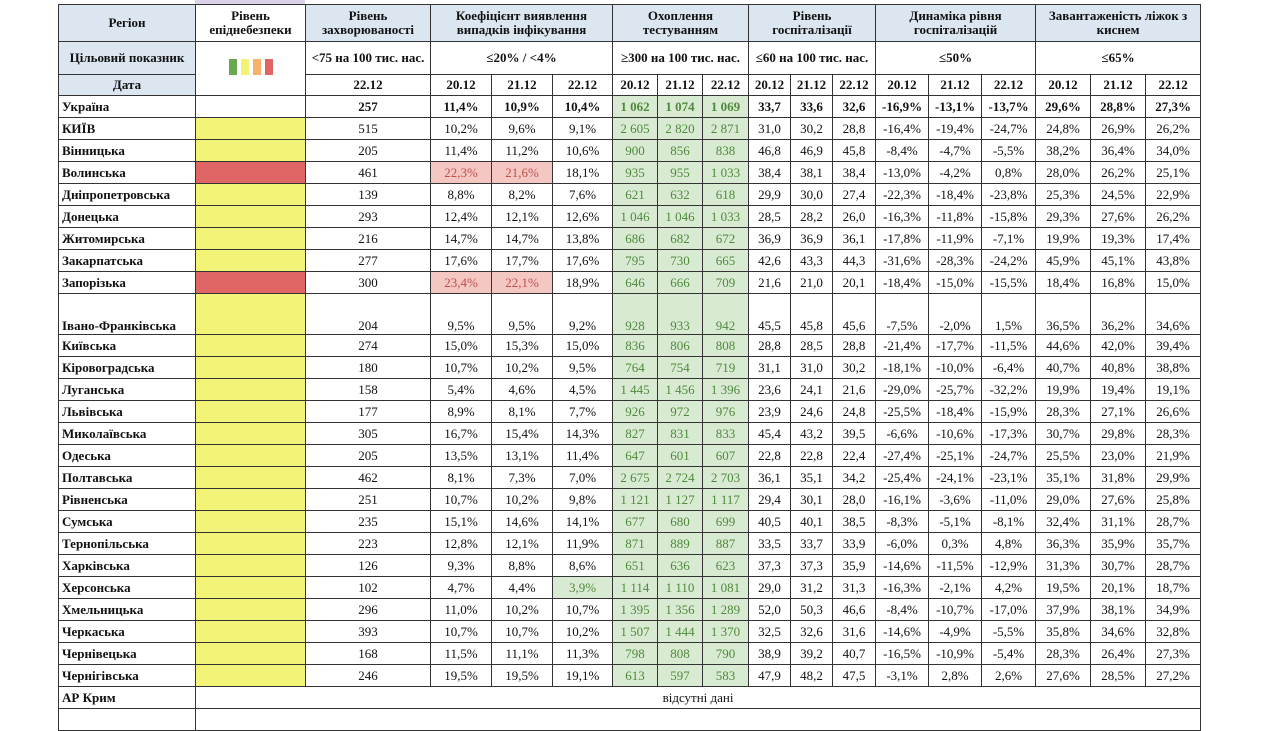  What do you see at coordinates (1118, 85) in the screenshot?
I see `date-header: 21.12` at bounding box center [1118, 85].